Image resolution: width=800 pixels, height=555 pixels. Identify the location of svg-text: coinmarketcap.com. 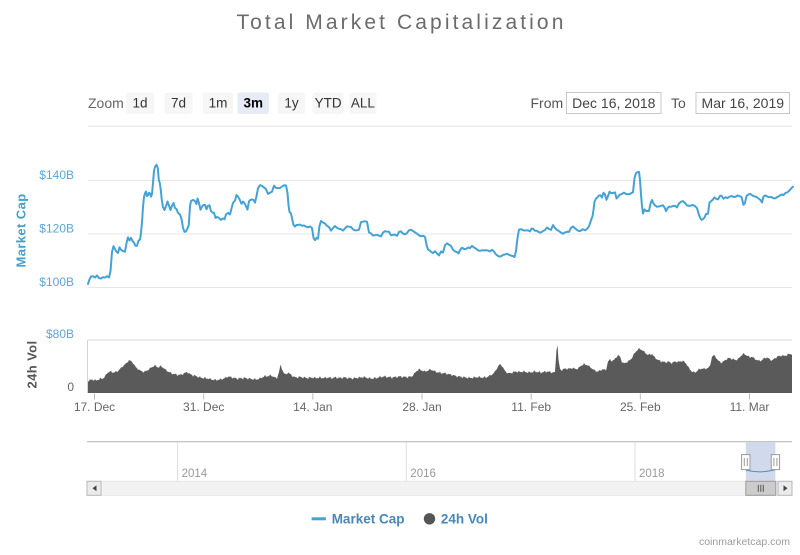
(744, 542).